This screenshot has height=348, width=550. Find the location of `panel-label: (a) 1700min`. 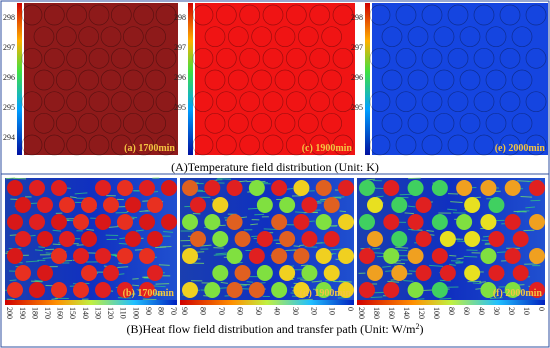

panel-label: (a) 1700min is located at coordinates (149, 148).